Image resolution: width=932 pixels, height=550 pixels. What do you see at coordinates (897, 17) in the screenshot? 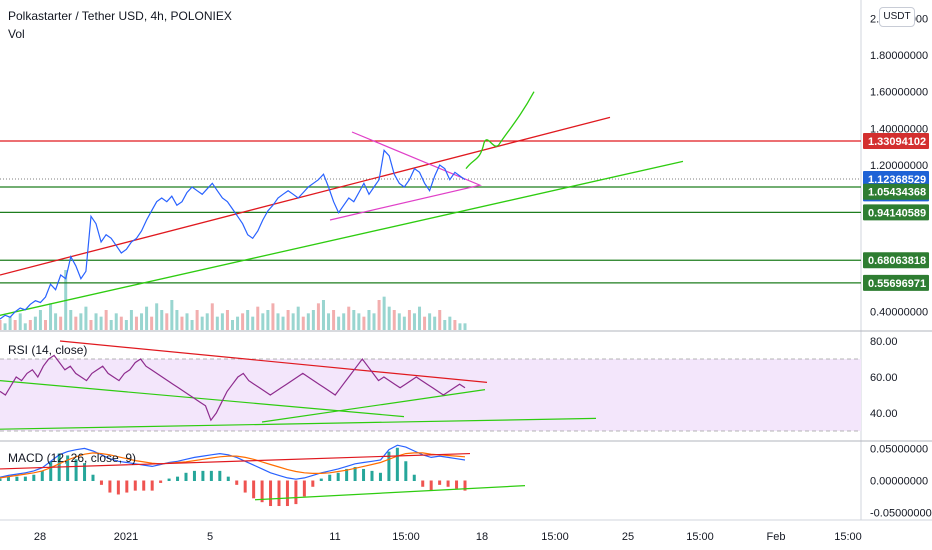
I see `currency-button: USDT` at bounding box center [897, 17].